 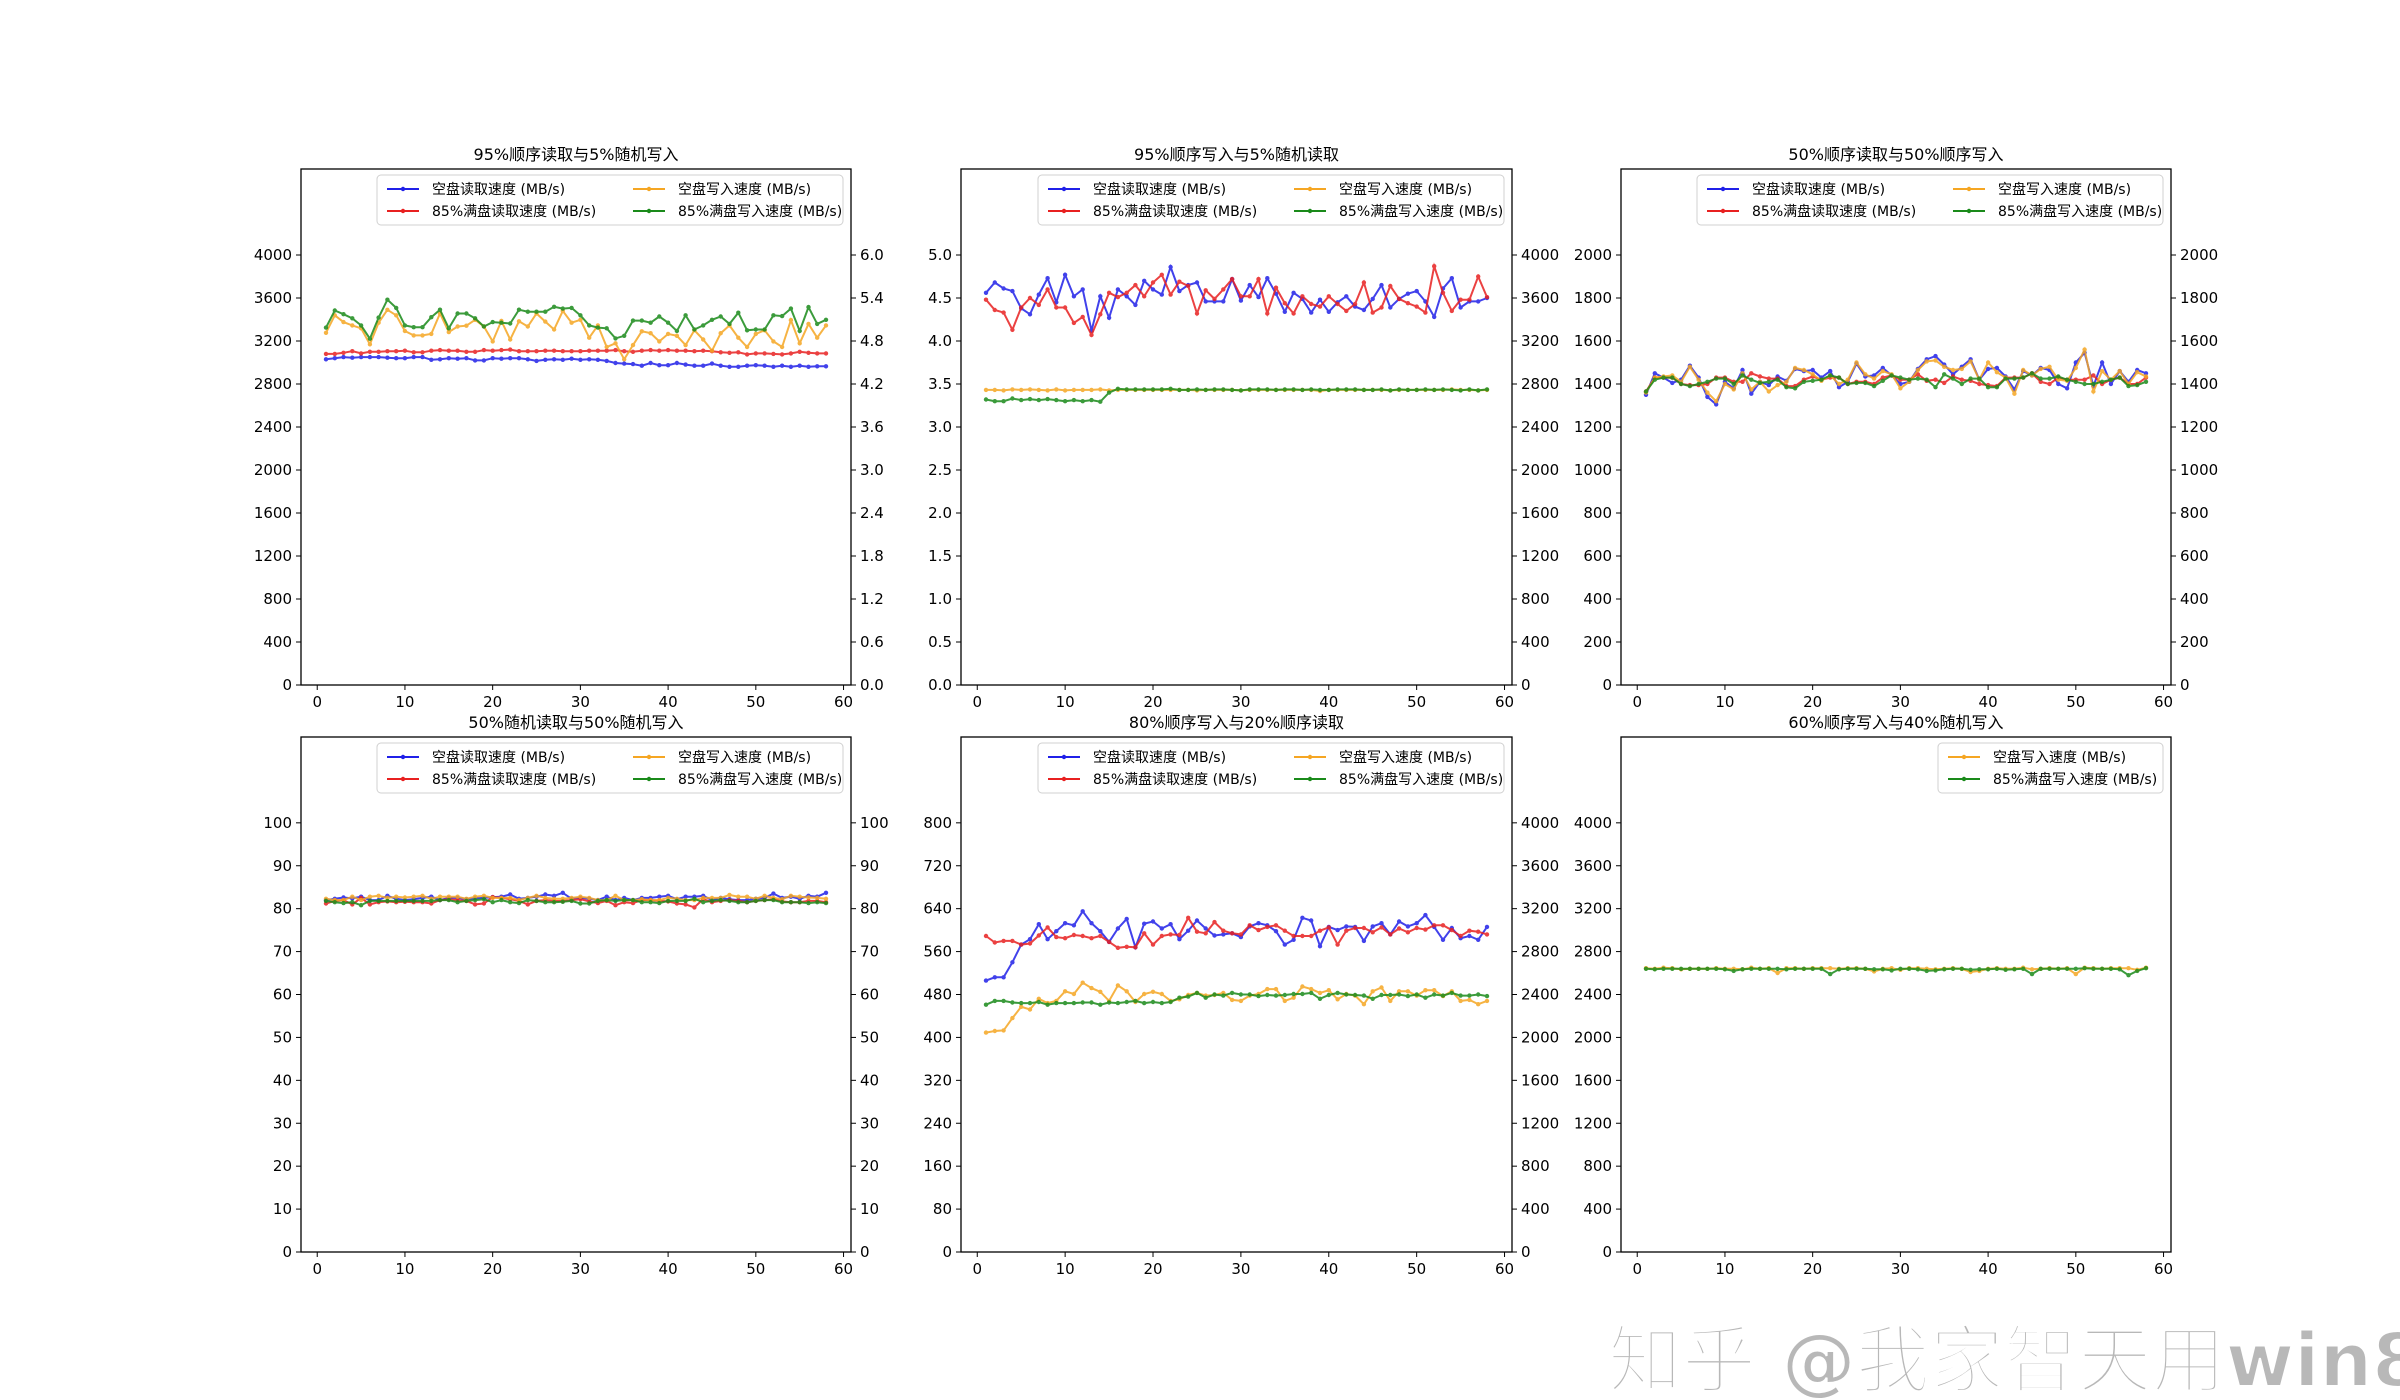 What do you see at coordinates (1597, 599) in the screenshot?
I see `y-left-tick-label: 400` at bounding box center [1597, 599].